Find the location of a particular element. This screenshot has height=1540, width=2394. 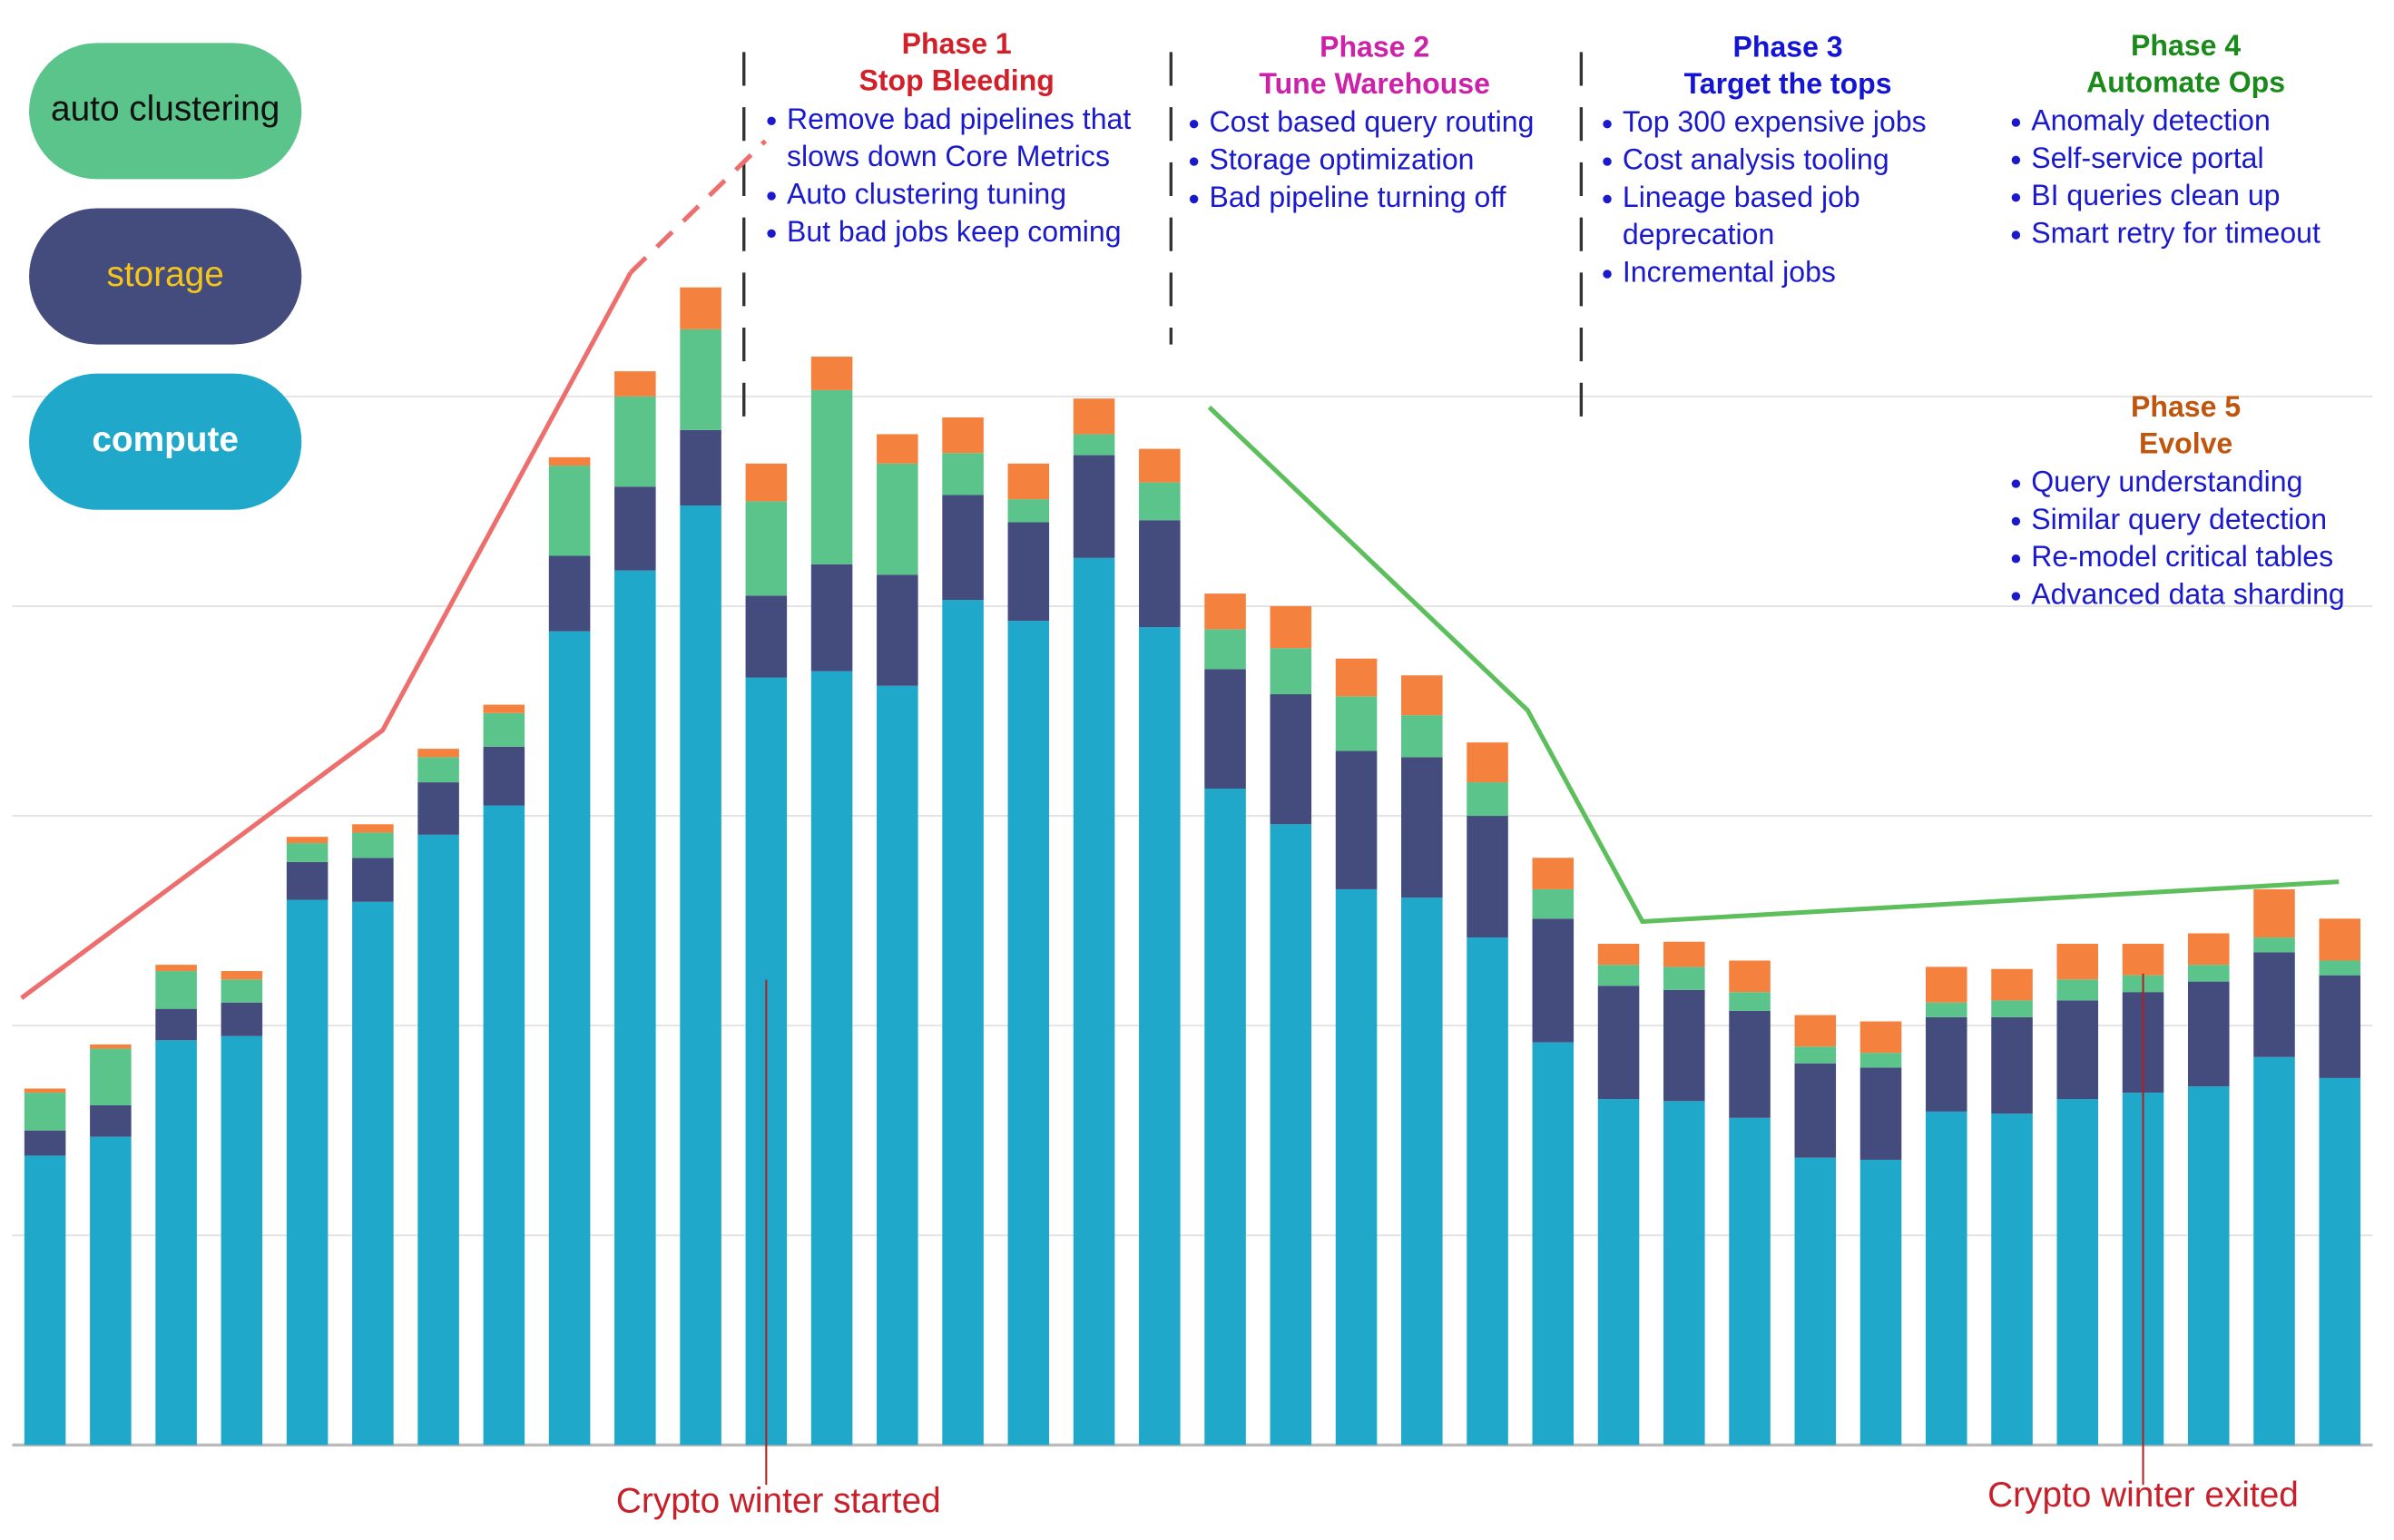

phase-item: Auto clustering tuning is located at coordinates (927, 193).